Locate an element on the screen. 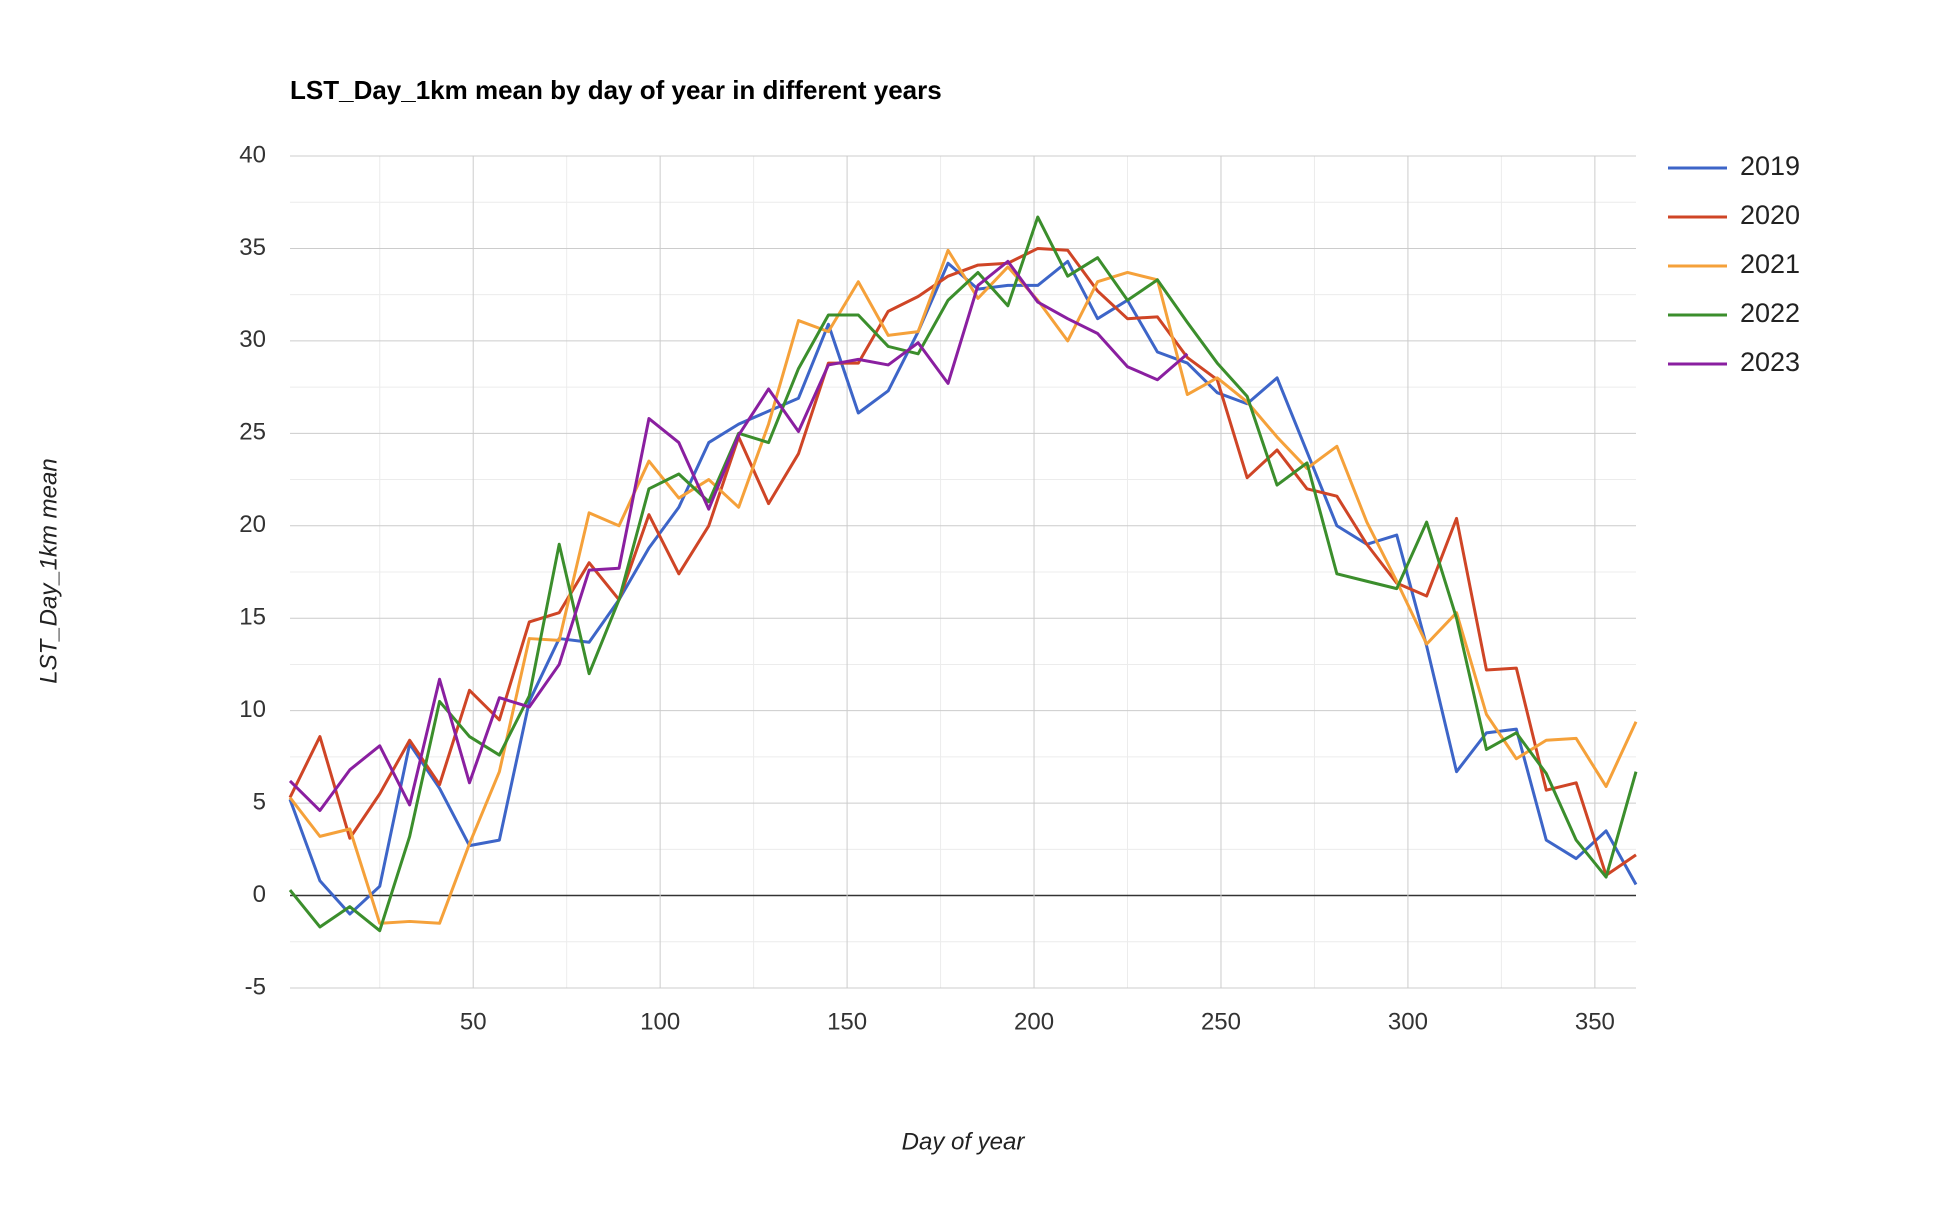 Image resolution: width=1946 pixels, height=1208 pixels. y-axis-label: LST_Day_1km mean is located at coordinates (48, 570).